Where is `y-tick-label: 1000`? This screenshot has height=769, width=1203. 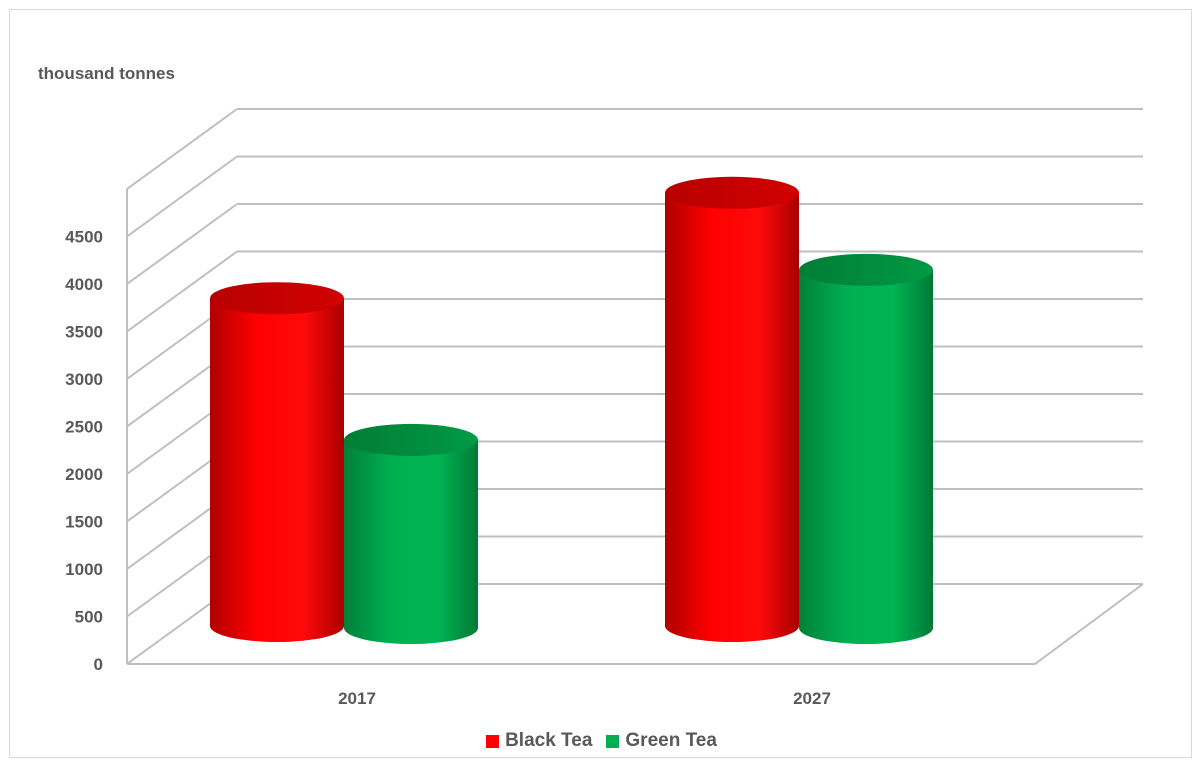
y-tick-label: 1000 is located at coordinates (84, 569).